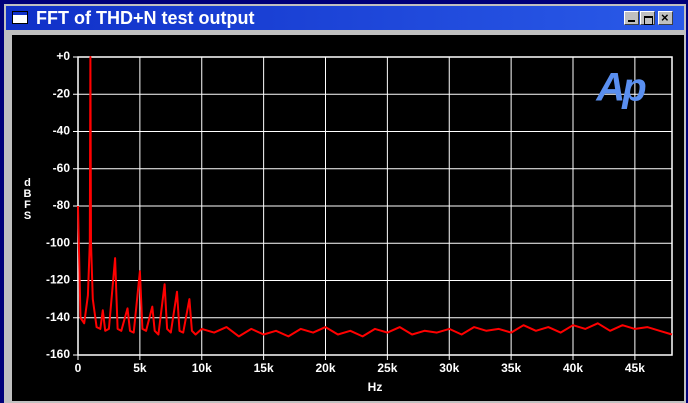  I want to click on x-axis-label: Hz, so click(375, 387).